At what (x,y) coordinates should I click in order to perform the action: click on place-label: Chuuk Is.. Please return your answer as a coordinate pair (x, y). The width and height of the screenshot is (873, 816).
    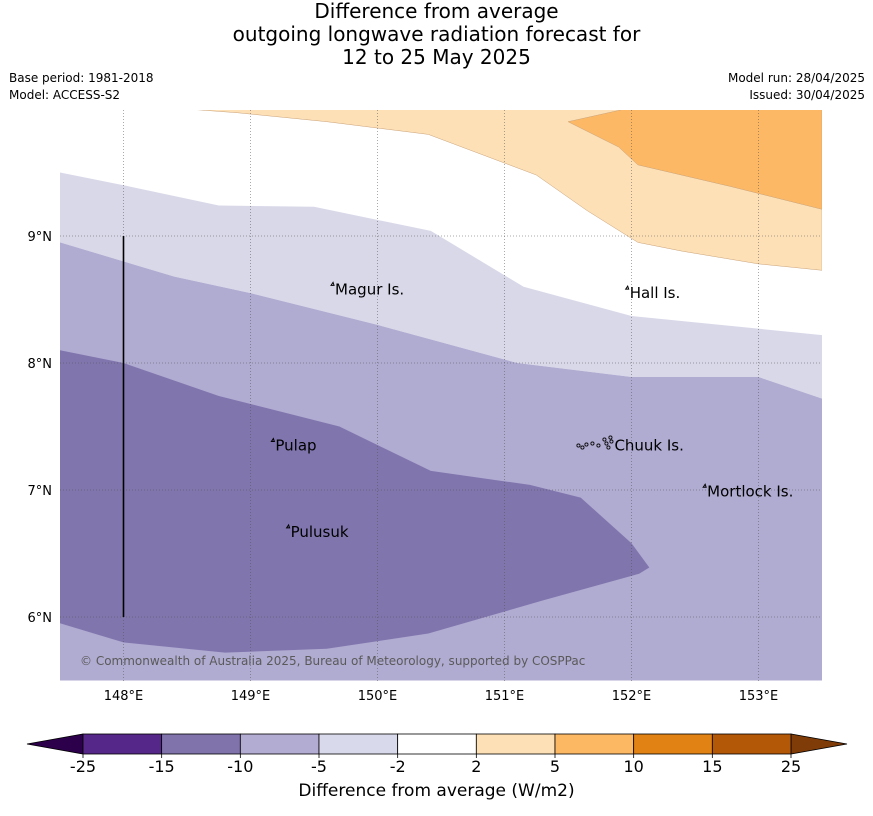
    Looking at the image, I should click on (648, 446).